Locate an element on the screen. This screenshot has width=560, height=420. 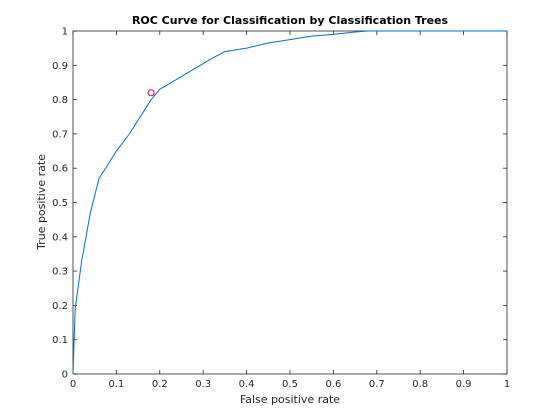
x-tick-label: 0.8 is located at coordinates (420, 384).